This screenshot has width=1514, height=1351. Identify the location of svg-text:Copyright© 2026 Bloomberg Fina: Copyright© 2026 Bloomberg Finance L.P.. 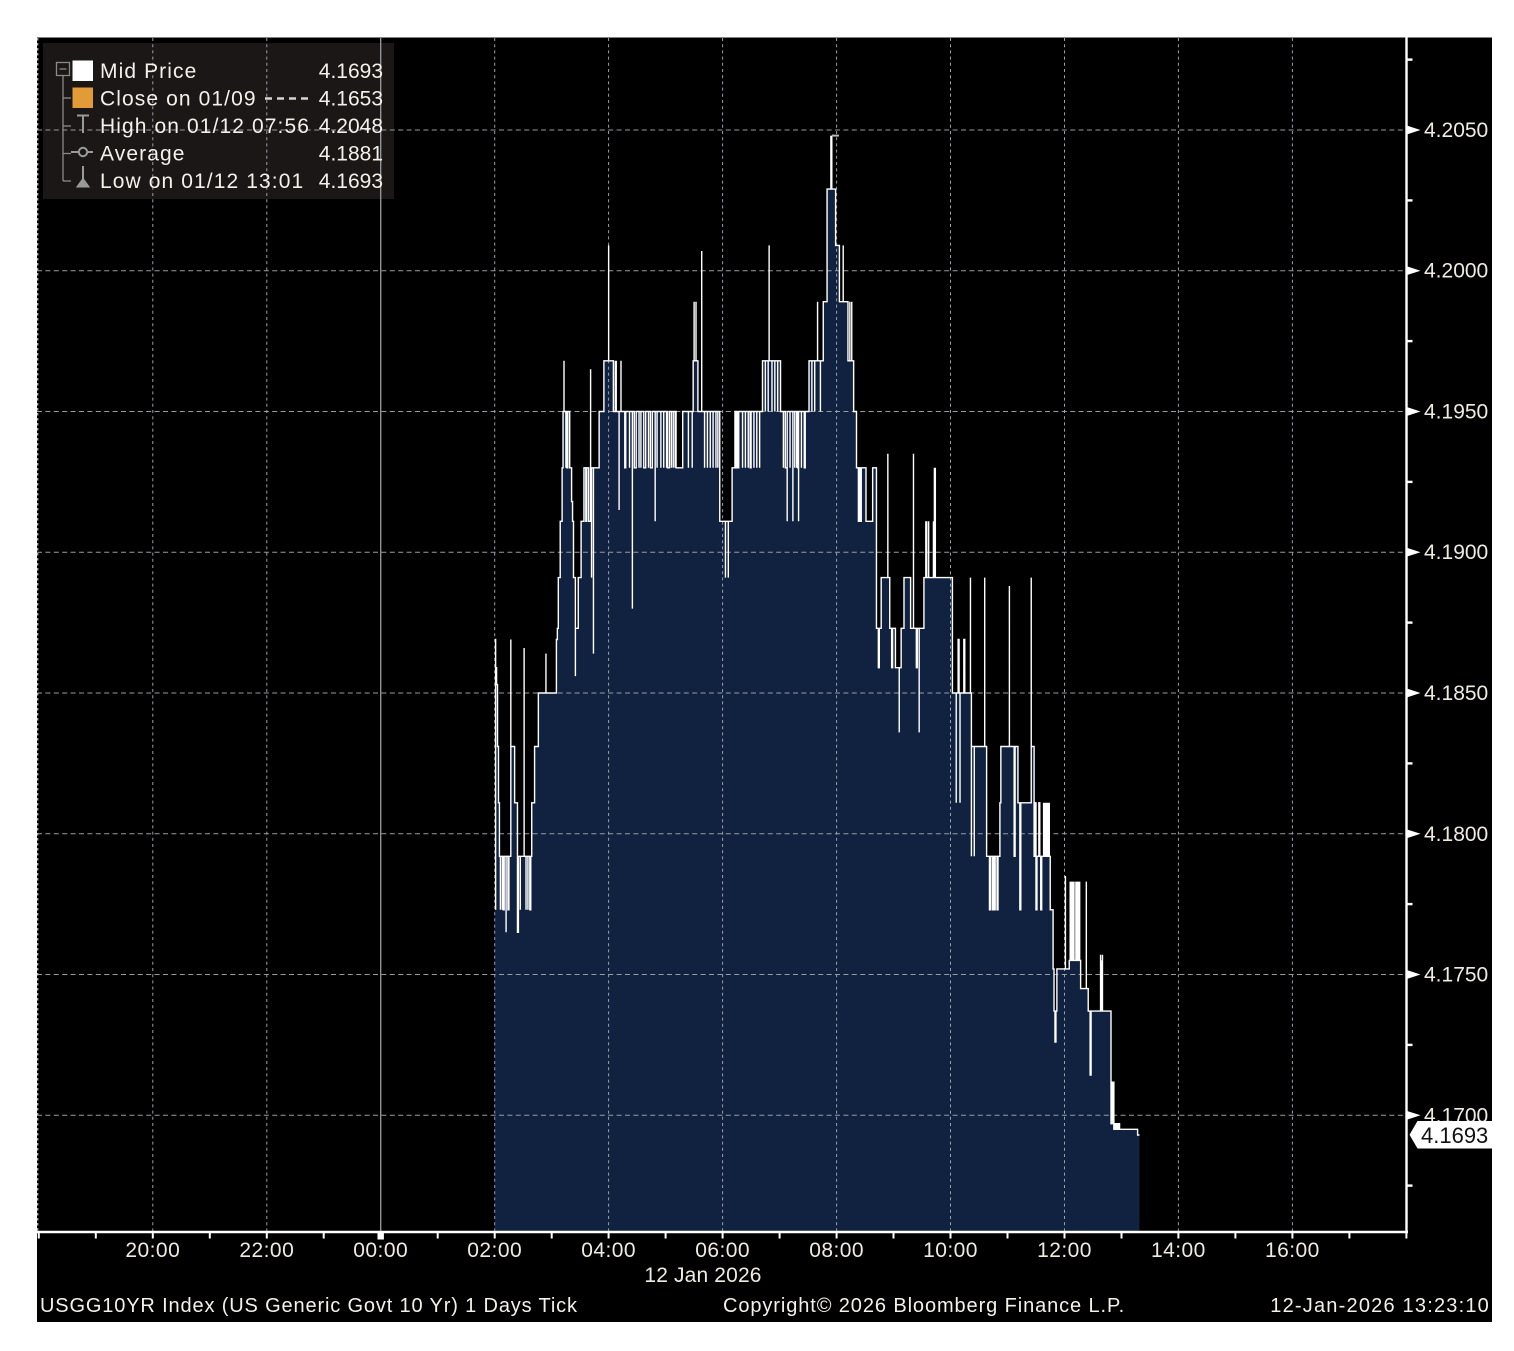
(924, 1306).